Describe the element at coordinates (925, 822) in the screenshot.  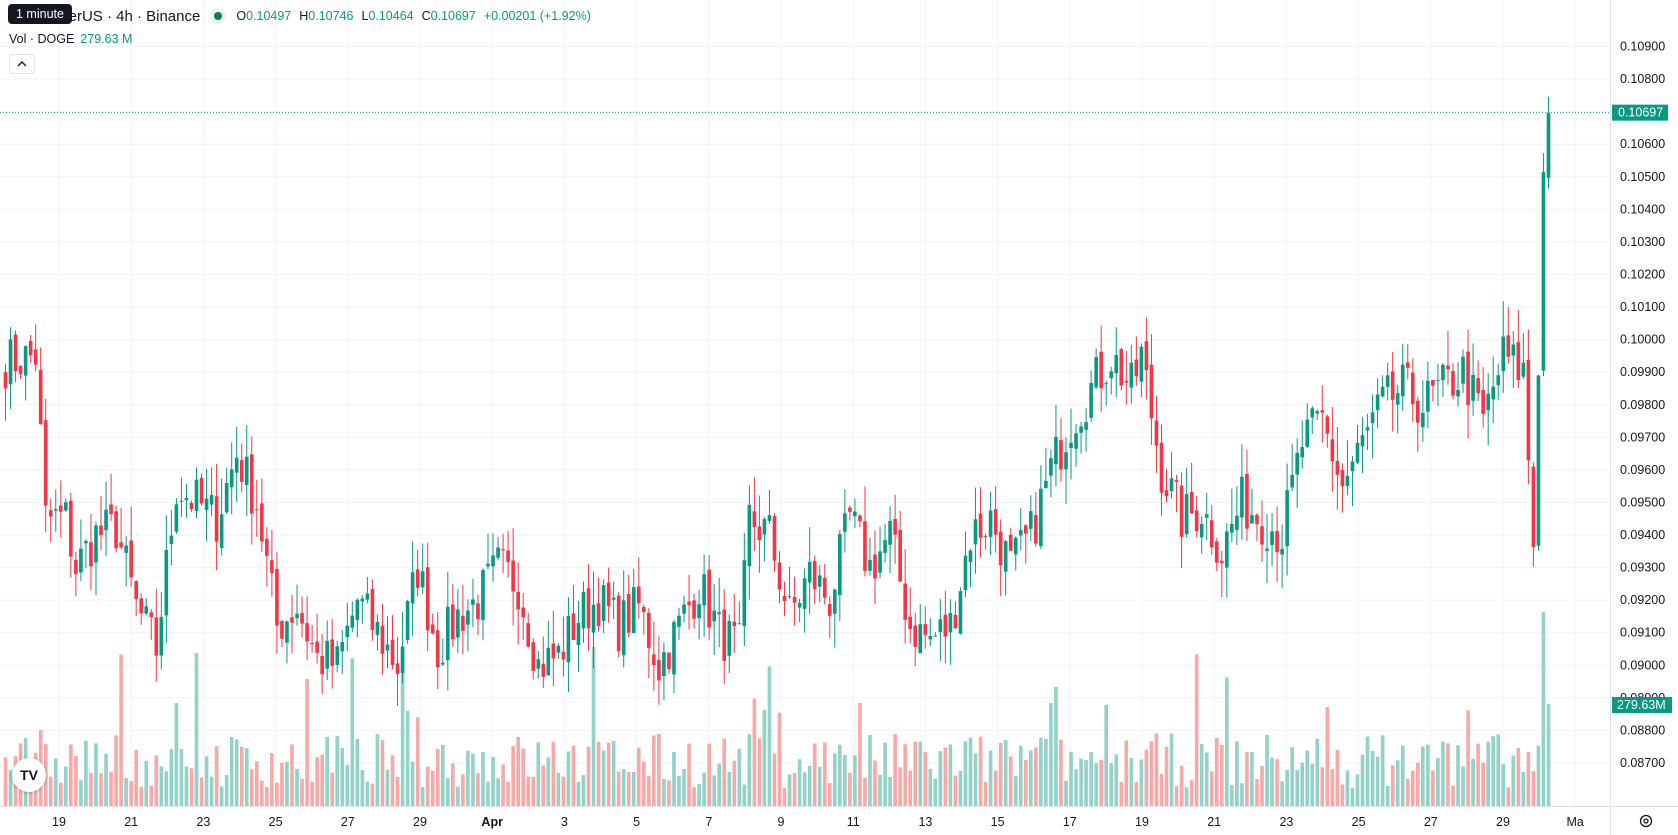
I see `time-tick-label: 13` at that location.